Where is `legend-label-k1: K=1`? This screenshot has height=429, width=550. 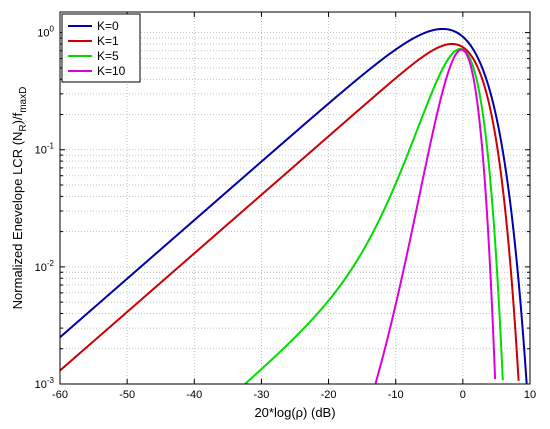
legend-label-k1: K=1 is located at coordinates (108, 41).